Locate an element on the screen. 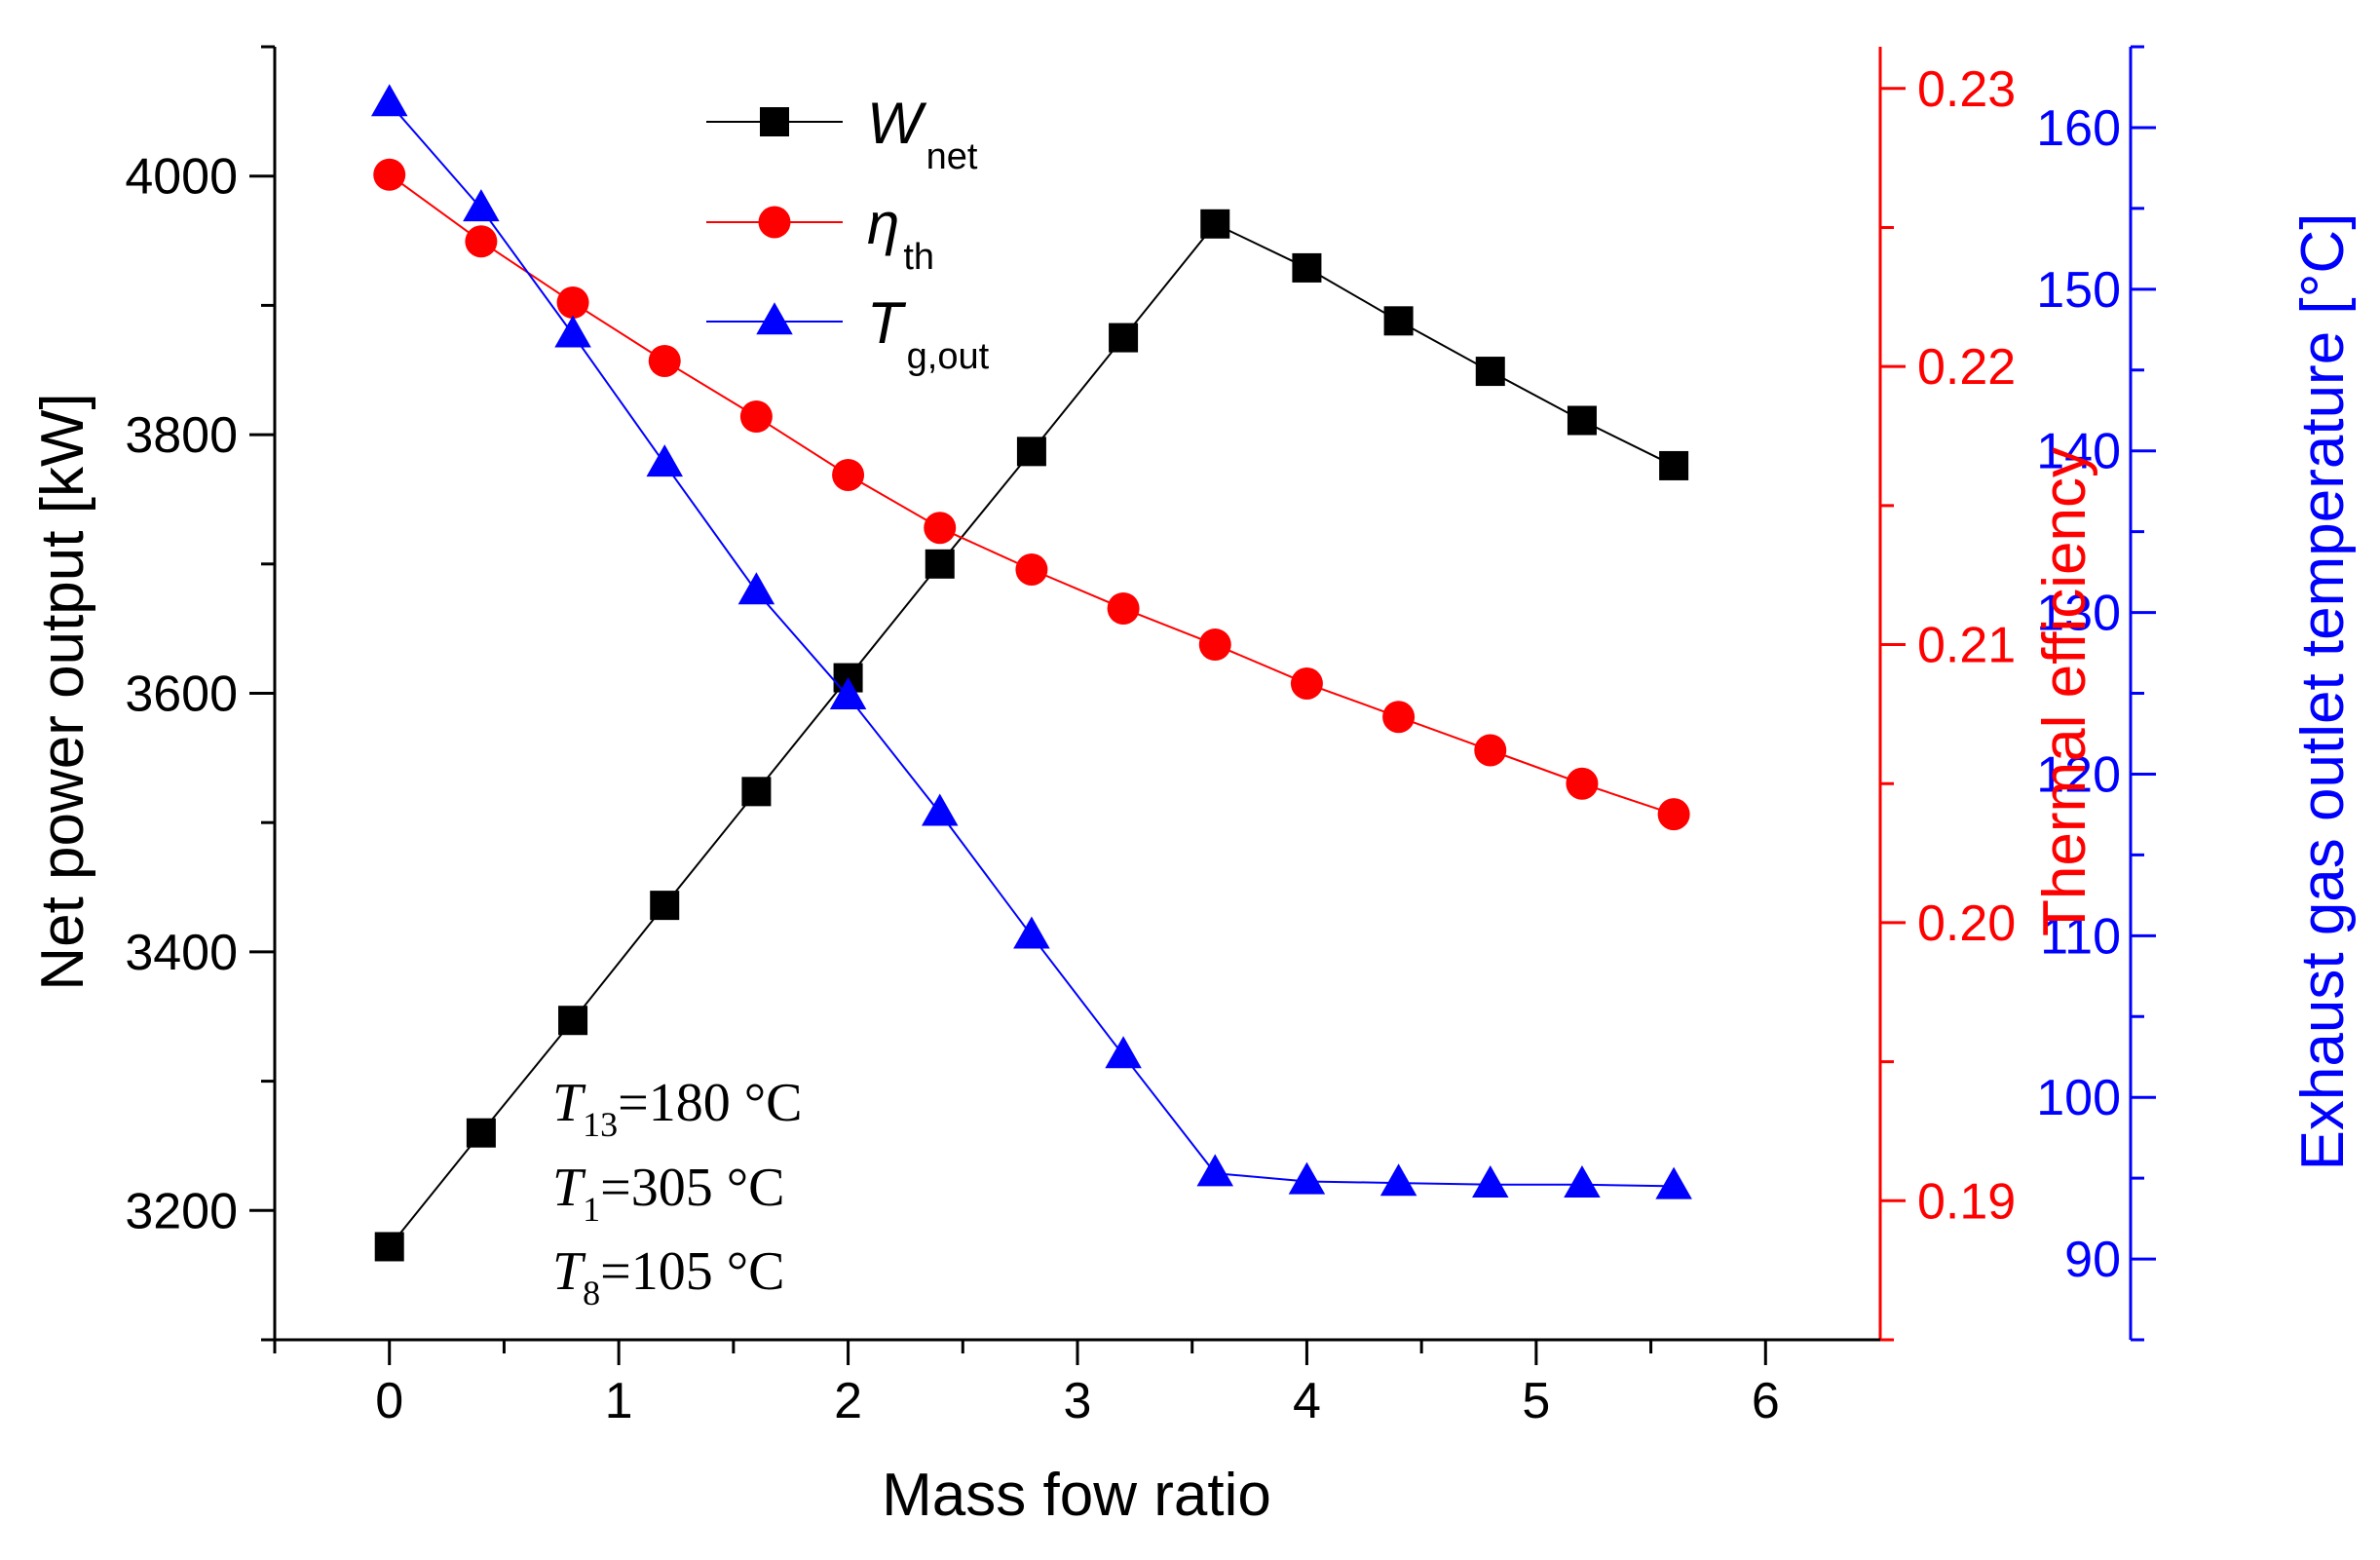 This screenshot has width=2380, height=1560. exhaust-temperature-axis-title: Exhaust gas outlet temperature [°C] is located at coordinates (2323, 692).